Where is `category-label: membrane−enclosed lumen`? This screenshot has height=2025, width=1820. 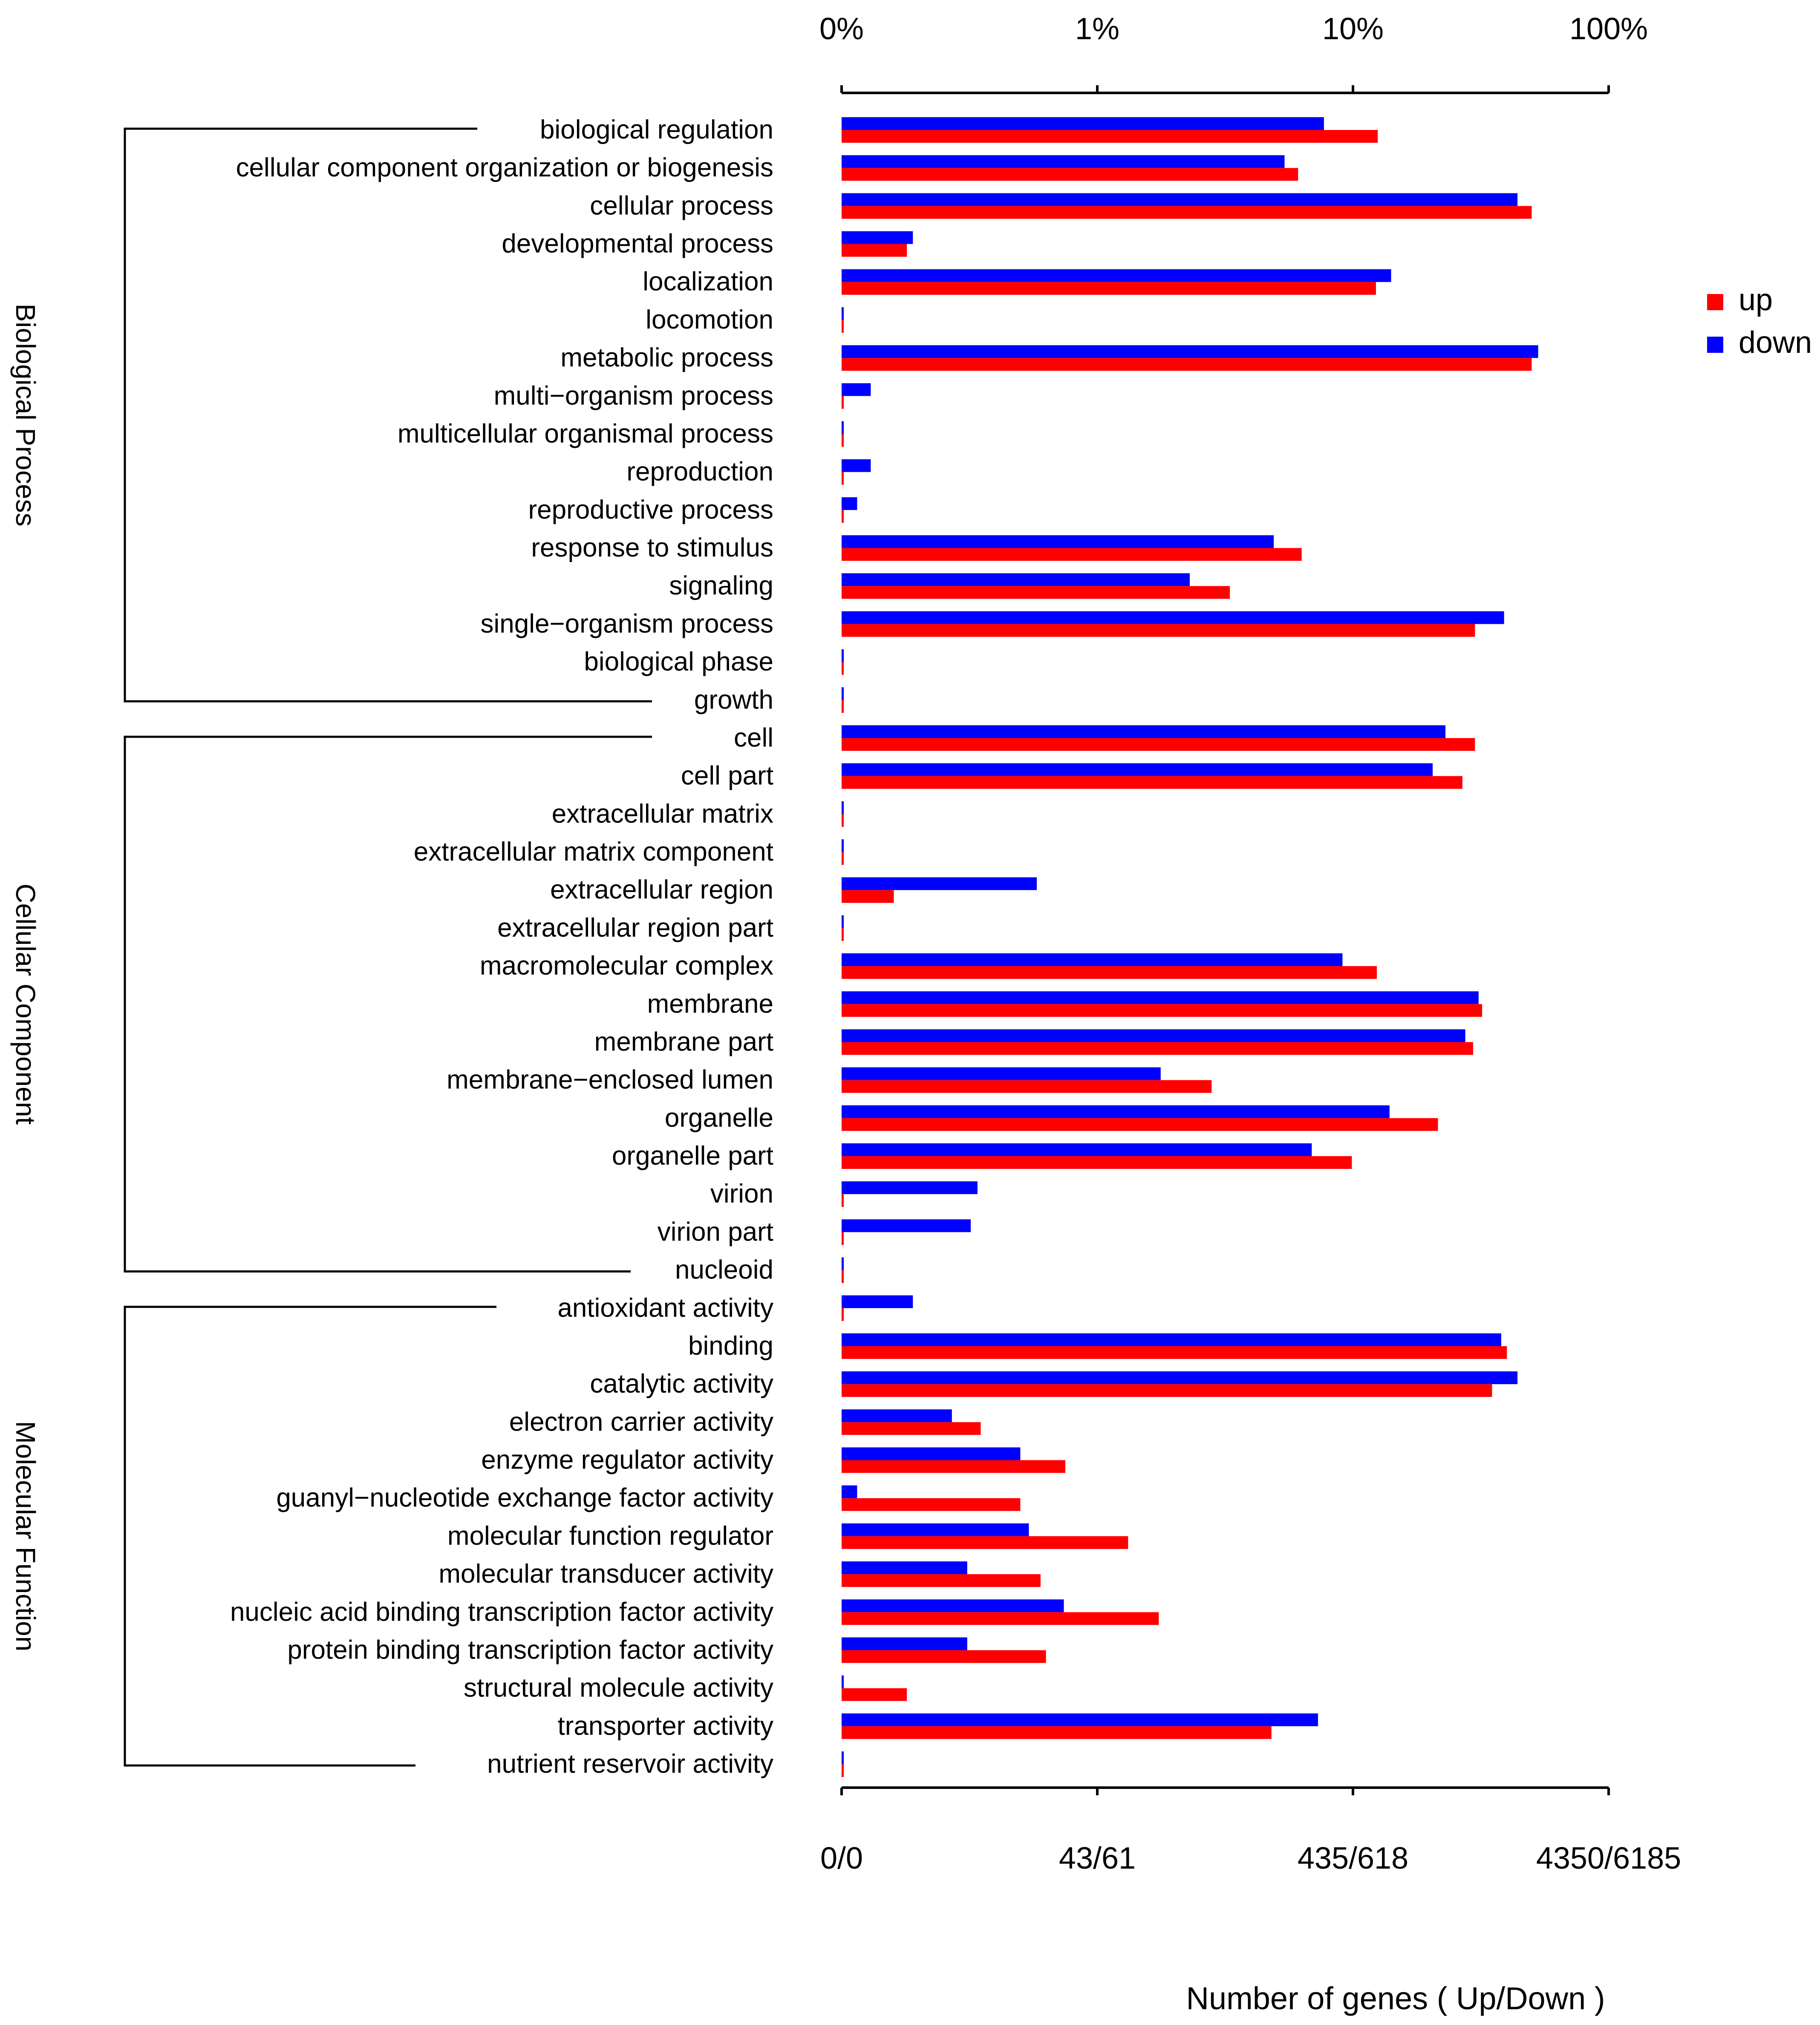 category-label: membrane−enclosed lumen is located at coordinates (610, 1080).